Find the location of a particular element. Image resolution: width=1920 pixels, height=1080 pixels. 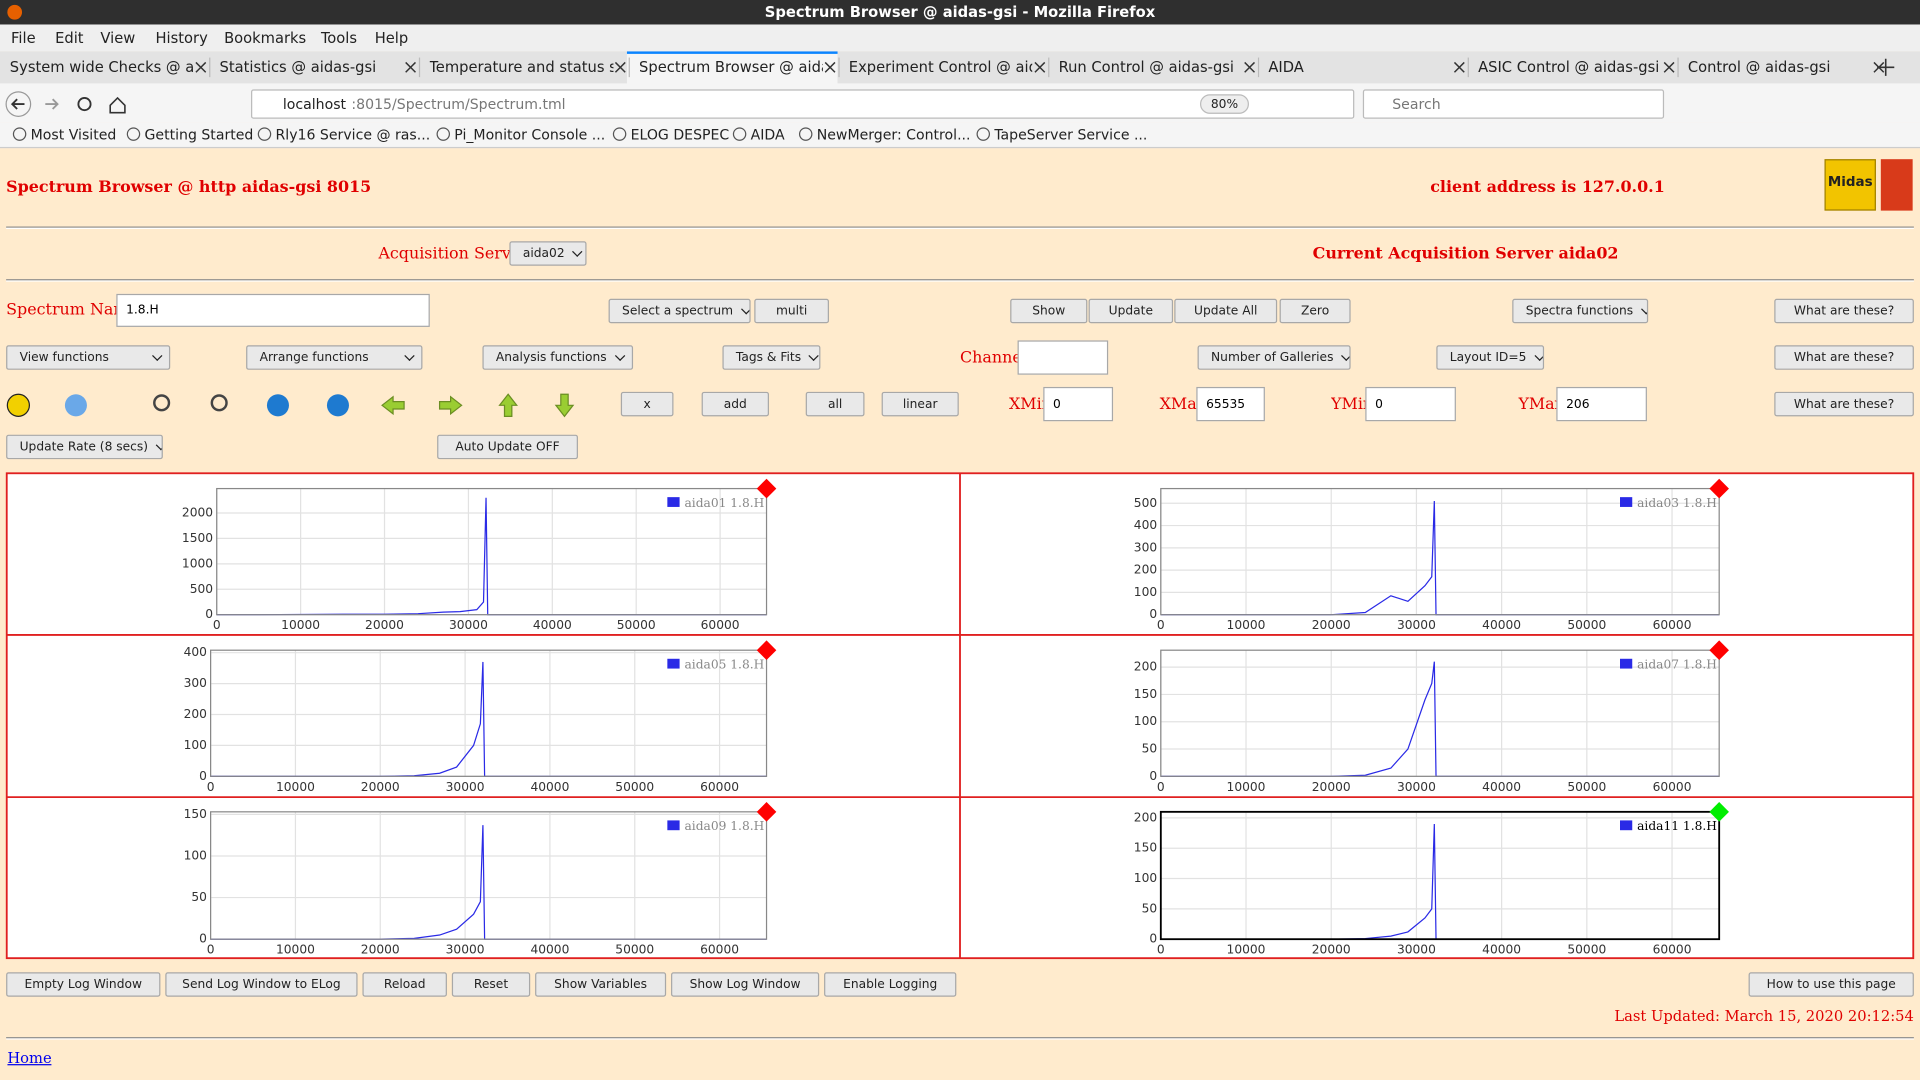

channel-input: Channel: is located at coordinates (1063, 357).